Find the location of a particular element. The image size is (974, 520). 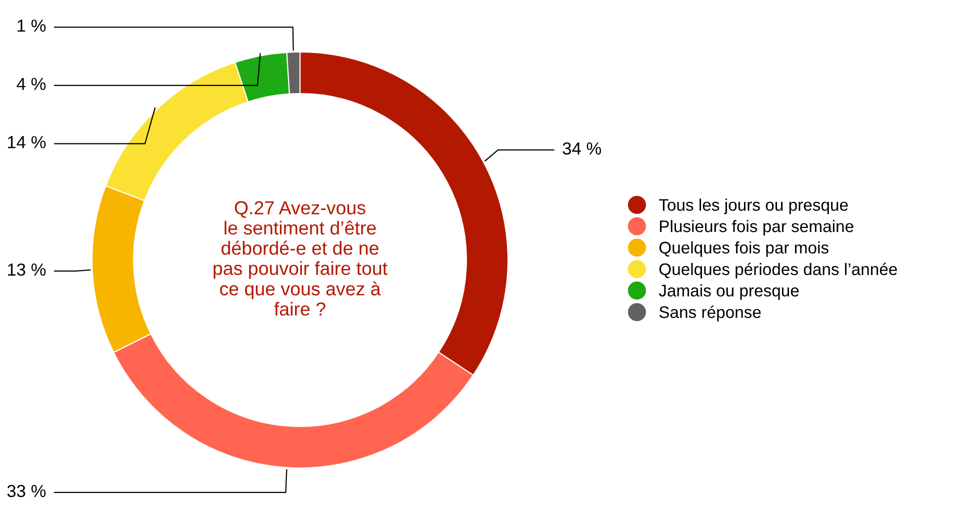

legend-label: Quelques périodes dans l’année is located at coordinates (778, 270).